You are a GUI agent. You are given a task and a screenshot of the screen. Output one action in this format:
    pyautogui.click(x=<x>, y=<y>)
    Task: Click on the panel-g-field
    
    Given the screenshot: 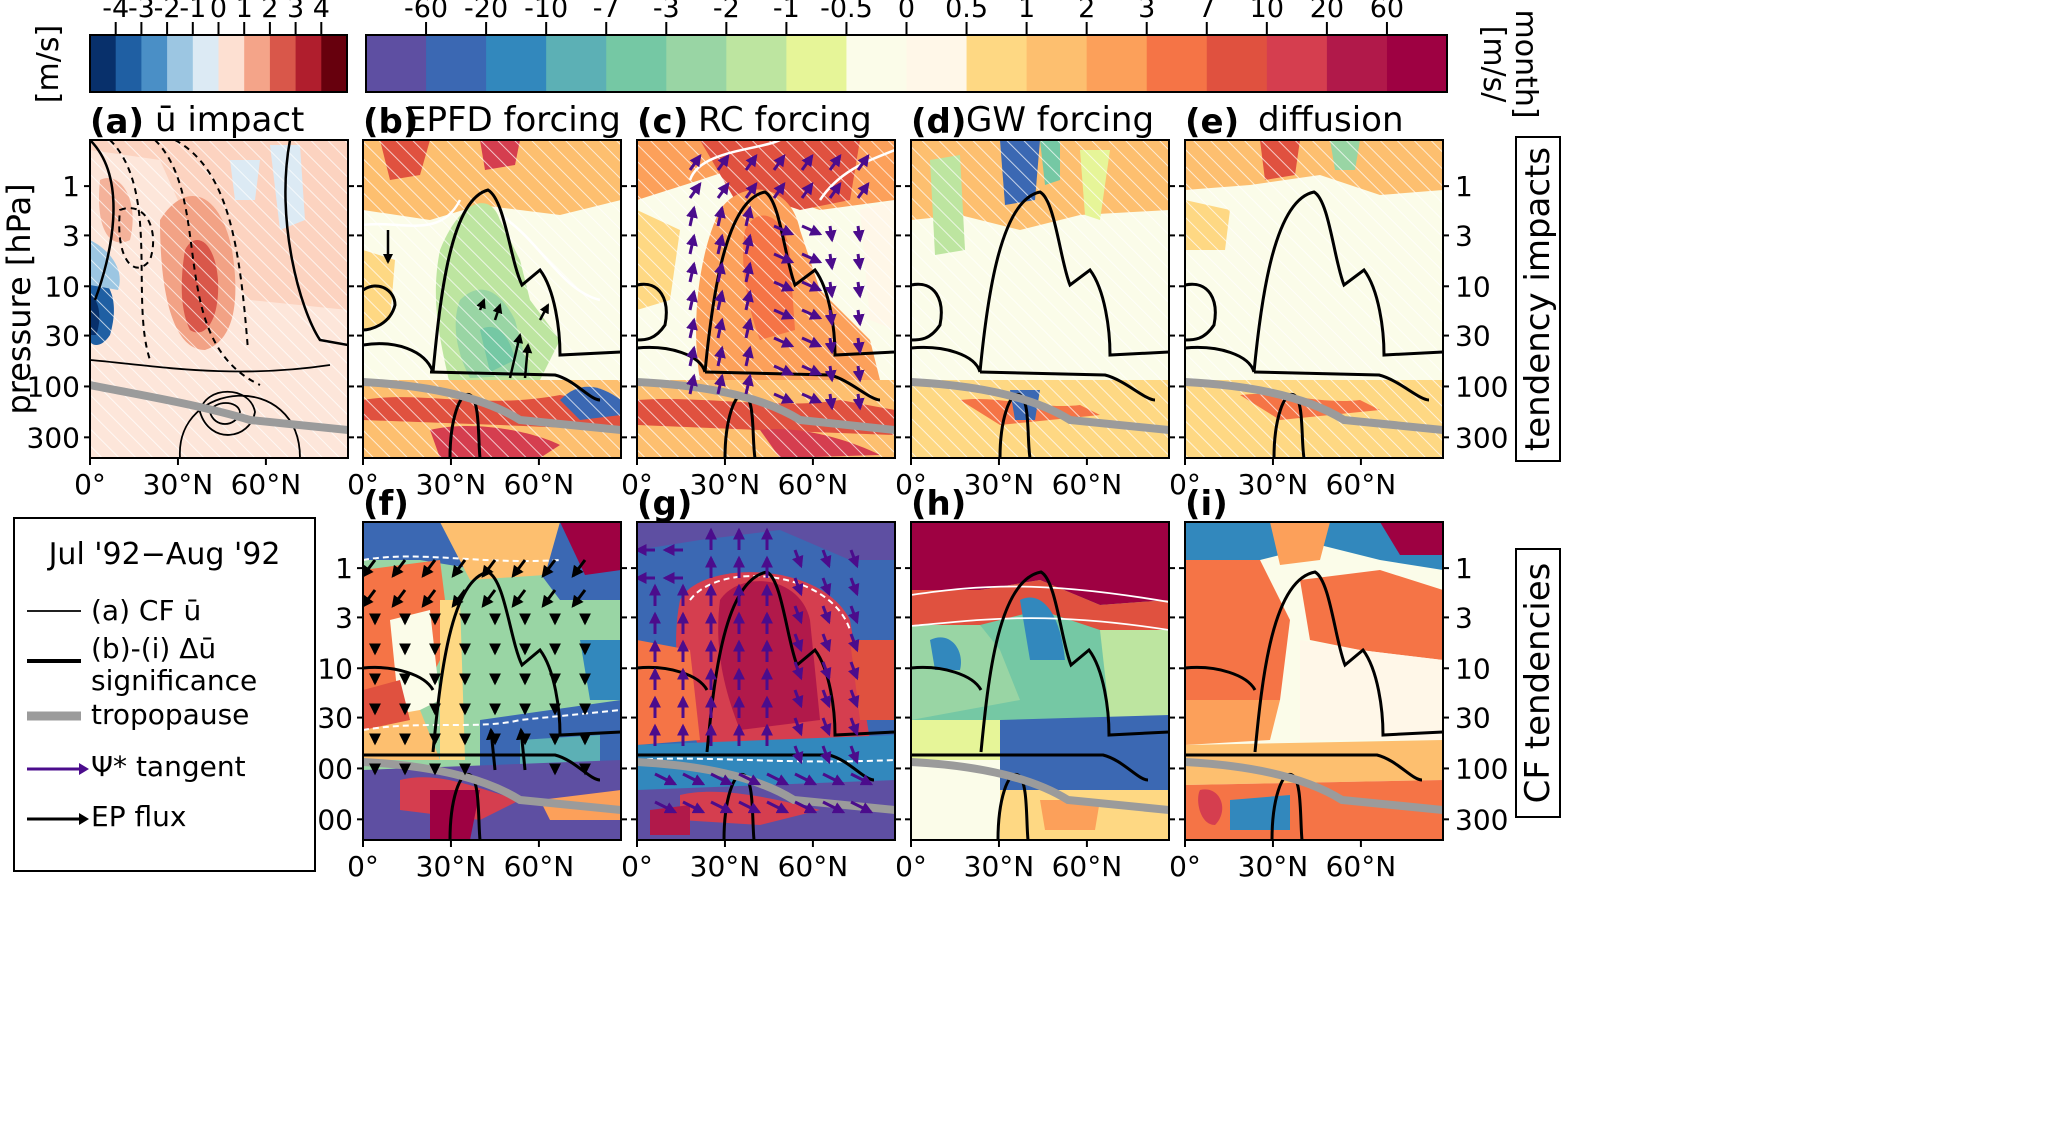 What is the action you would take?
    pyautogui.click(x=766, y=681)
    